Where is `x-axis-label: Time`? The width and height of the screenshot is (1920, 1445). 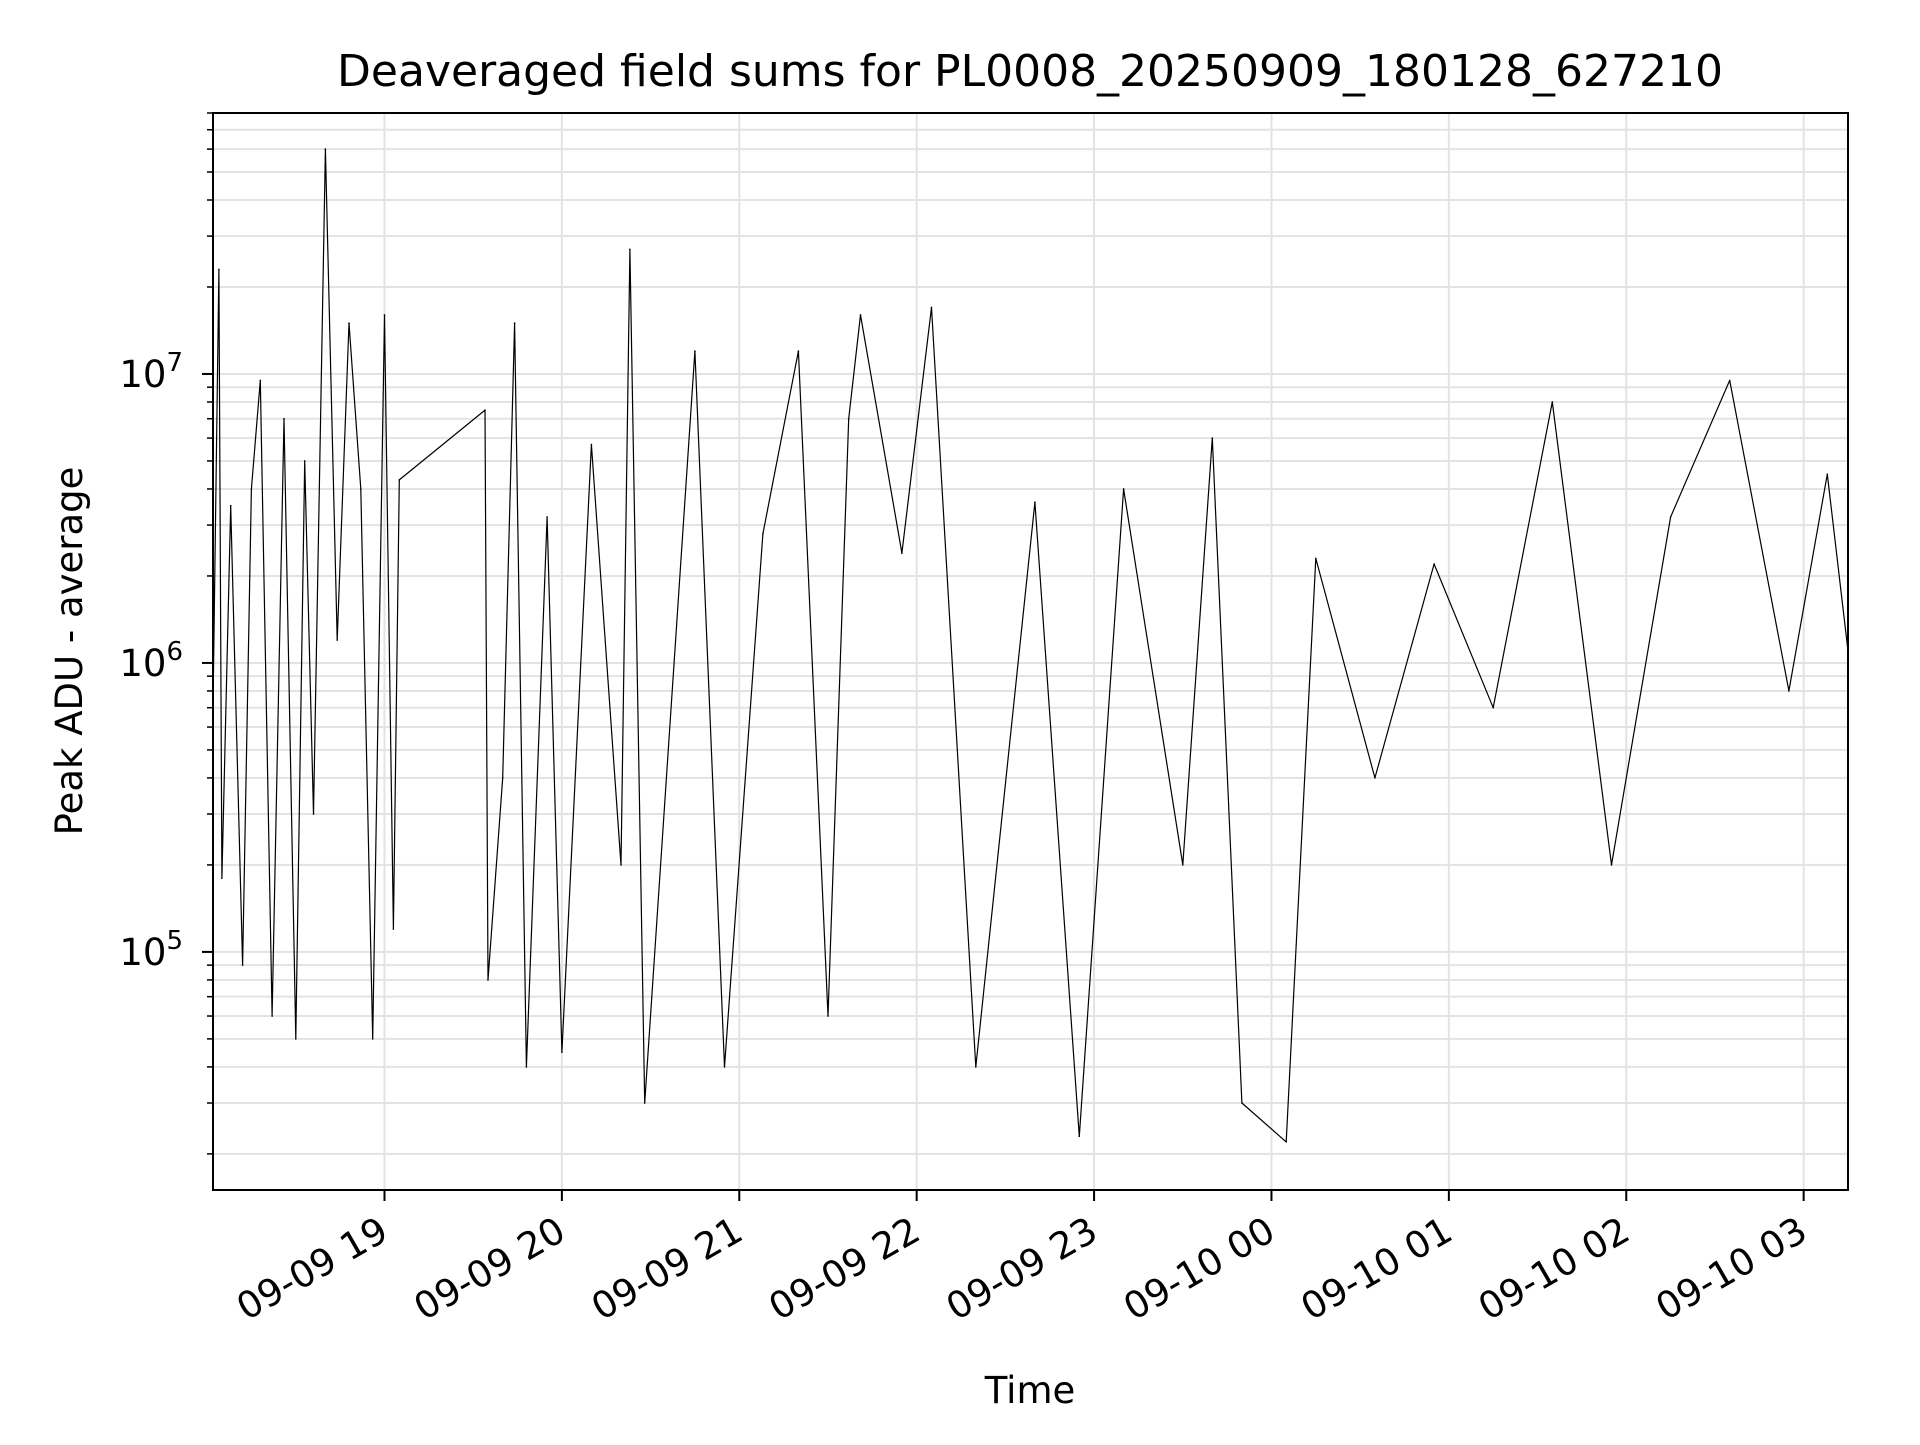 x-axis-label: Time is located at coordinates (1030, 1390).